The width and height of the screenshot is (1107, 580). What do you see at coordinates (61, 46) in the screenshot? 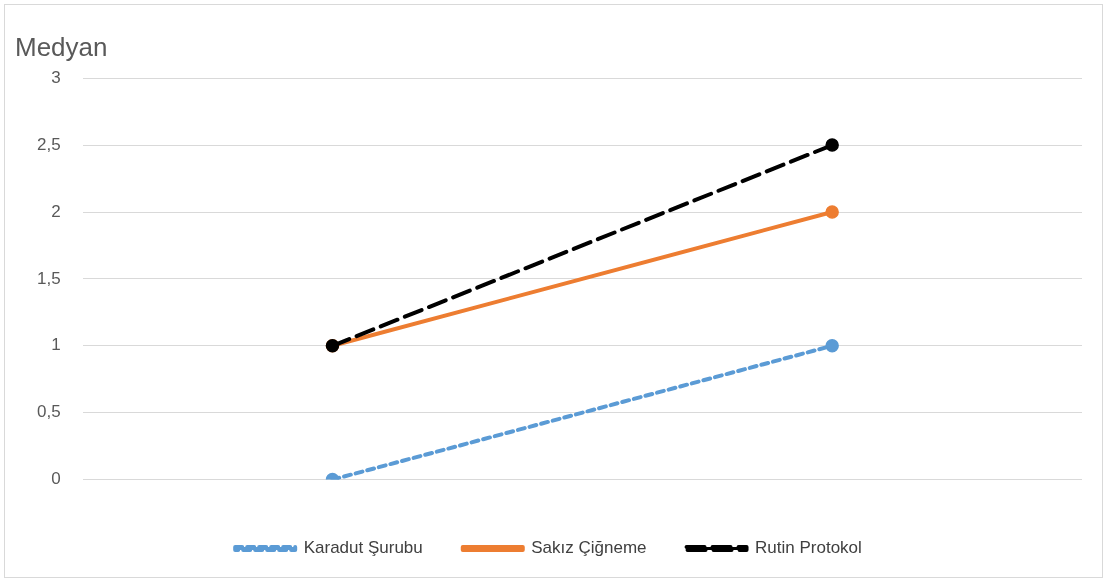
I see `chart-title: Medyan` at bounding box center [61, 46].